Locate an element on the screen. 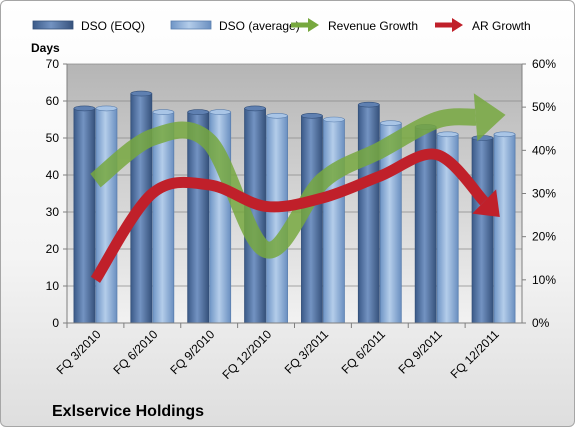 This screenshot has height=427, width=575. legend-arrow-revenue-growth is located at coordinates (305, 25).